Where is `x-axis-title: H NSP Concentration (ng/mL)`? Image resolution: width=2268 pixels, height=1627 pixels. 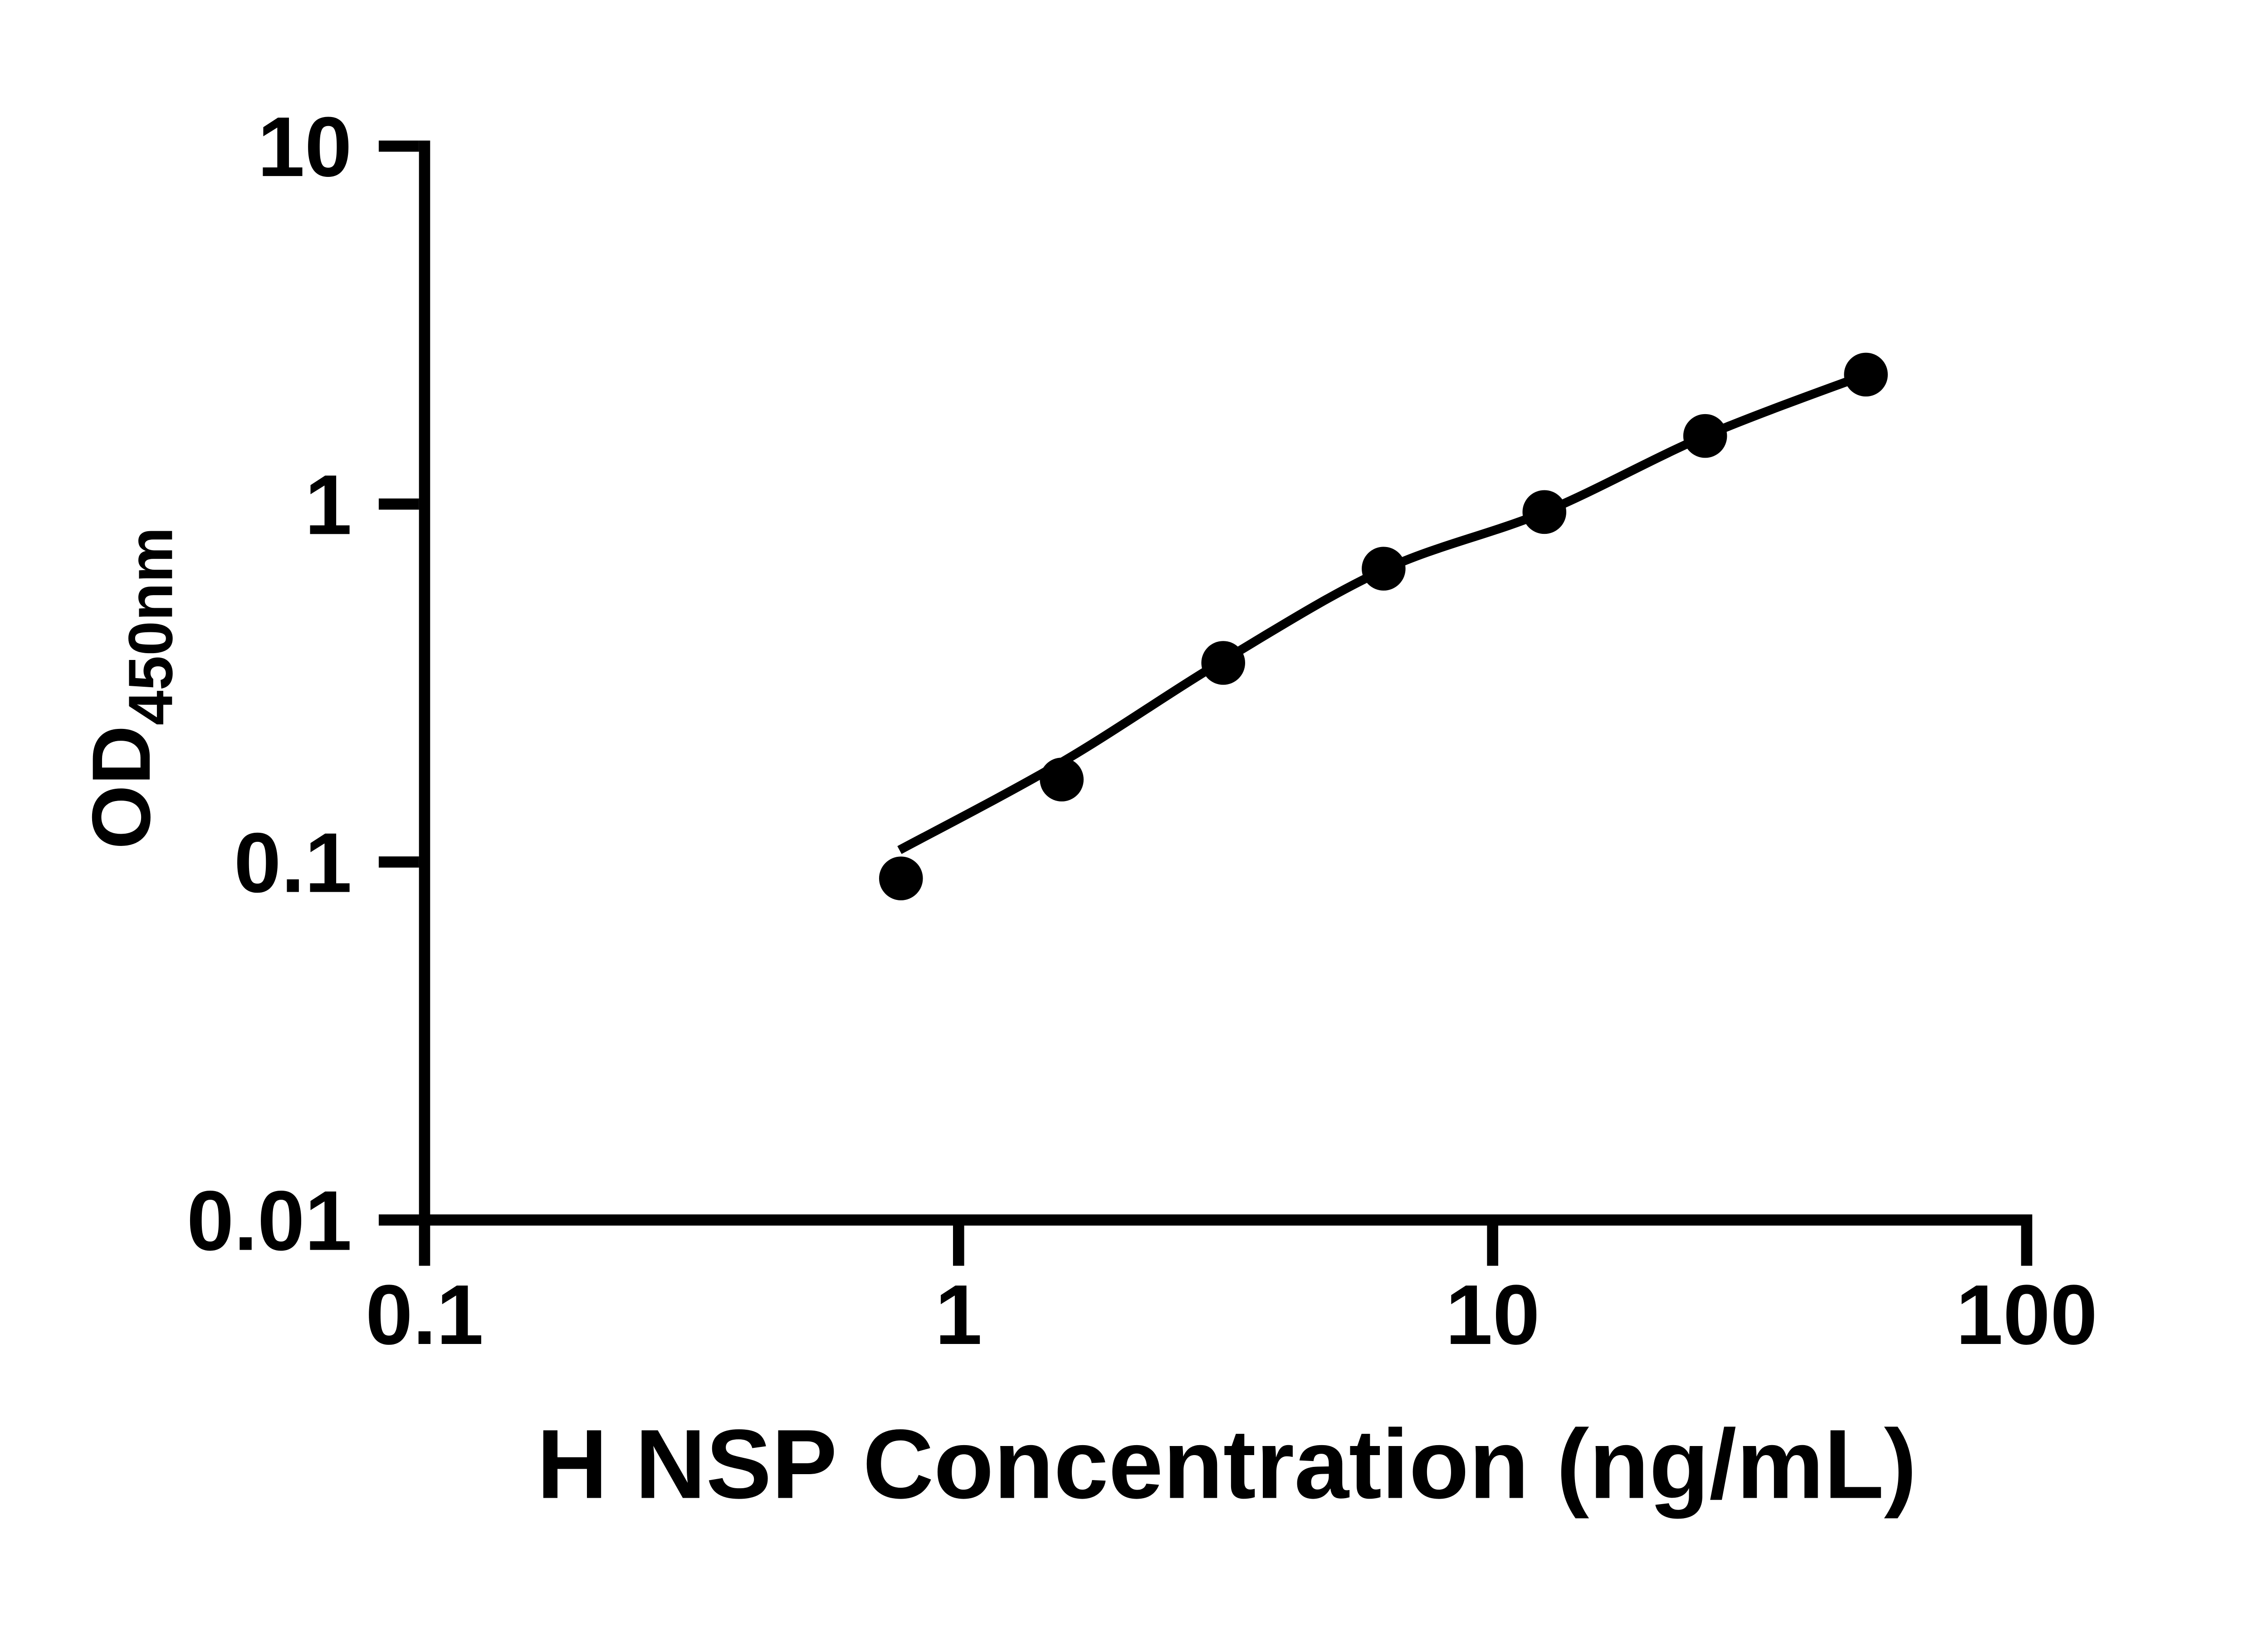 x-axis-title: H NSP Concentration (ng/mL) is located at coordinates (1227, 1464).